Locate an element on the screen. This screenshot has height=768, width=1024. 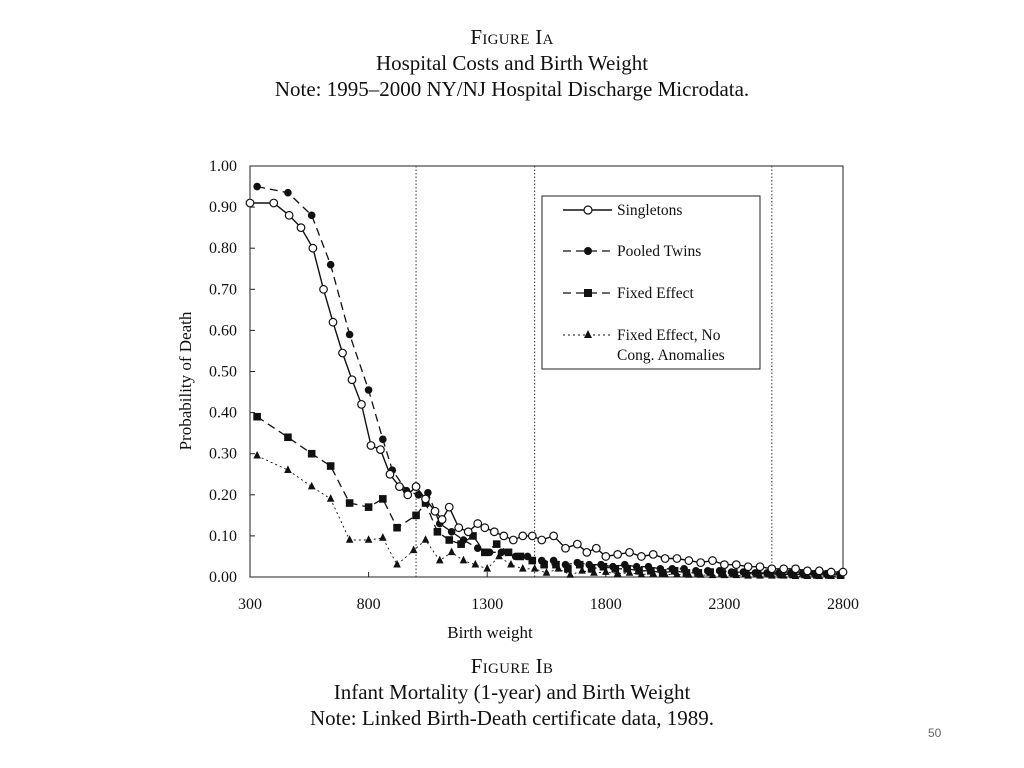
legend-label: Fixed Effect is located at coordinates (655, 293).